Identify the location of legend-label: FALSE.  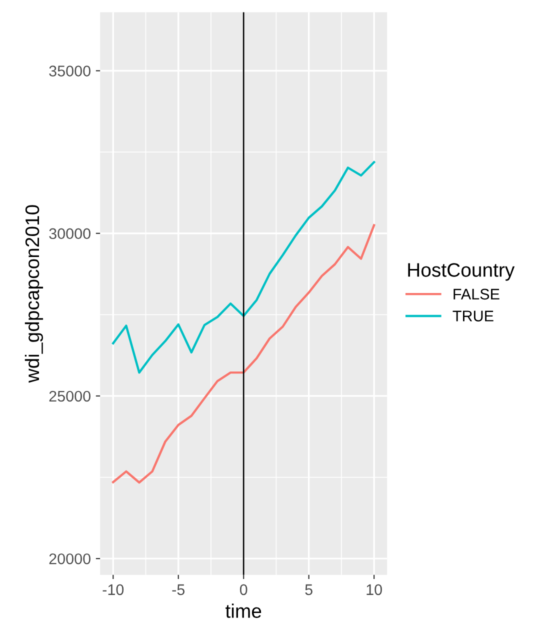
(477, 294).